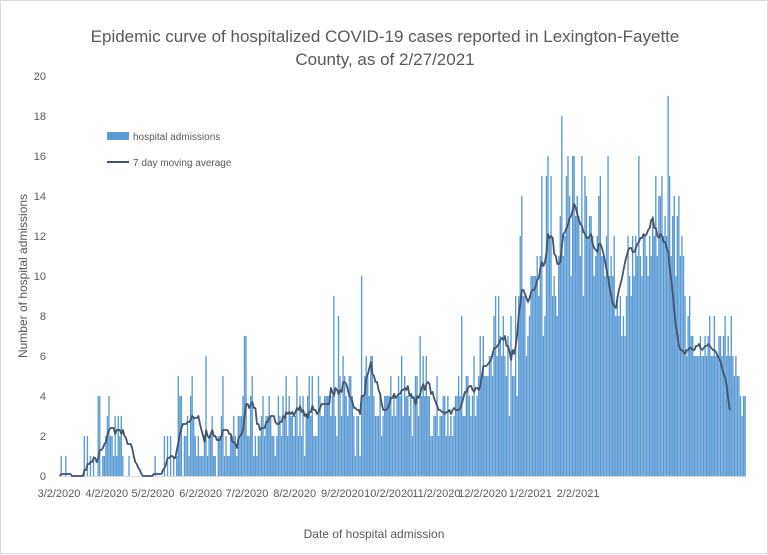  What do you see at coordinates (384, 59) in the screenshot?
I see `chart-title-line-2: County, as of 2/27/2021` at bounding box center [384, 59].